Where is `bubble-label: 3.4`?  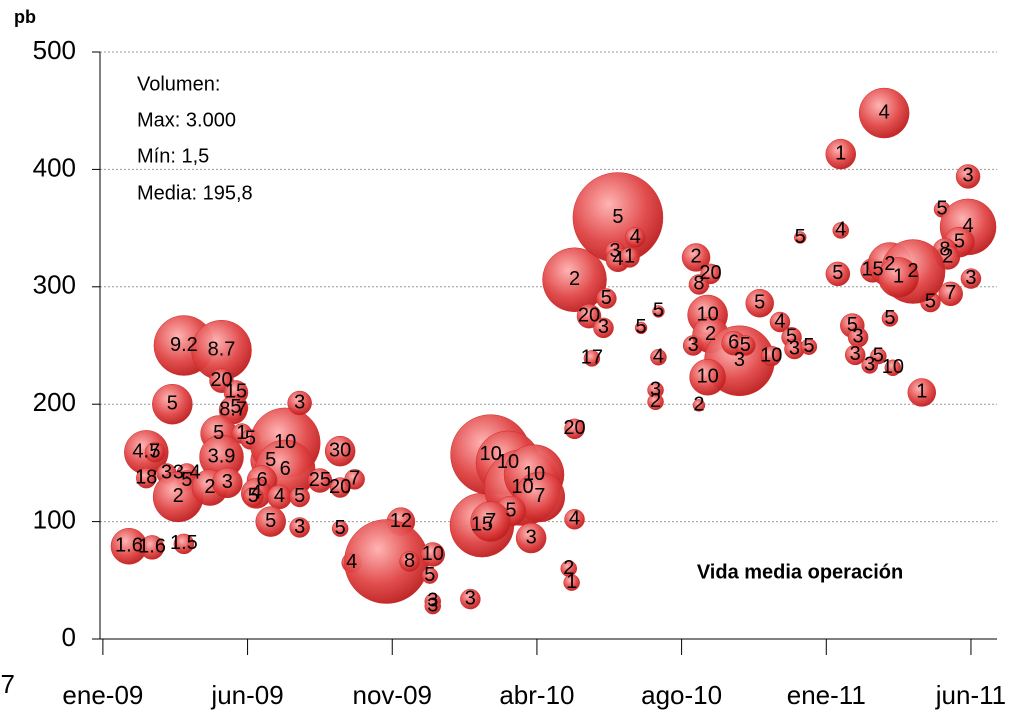
bubble-label: 3.4 is located at coordinates (187, 473).